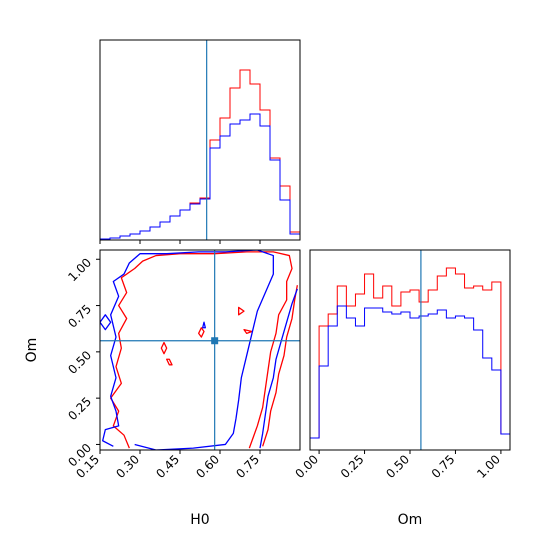  I want to click on joint-xtick-label-2: 0.45, so click(167, 466).